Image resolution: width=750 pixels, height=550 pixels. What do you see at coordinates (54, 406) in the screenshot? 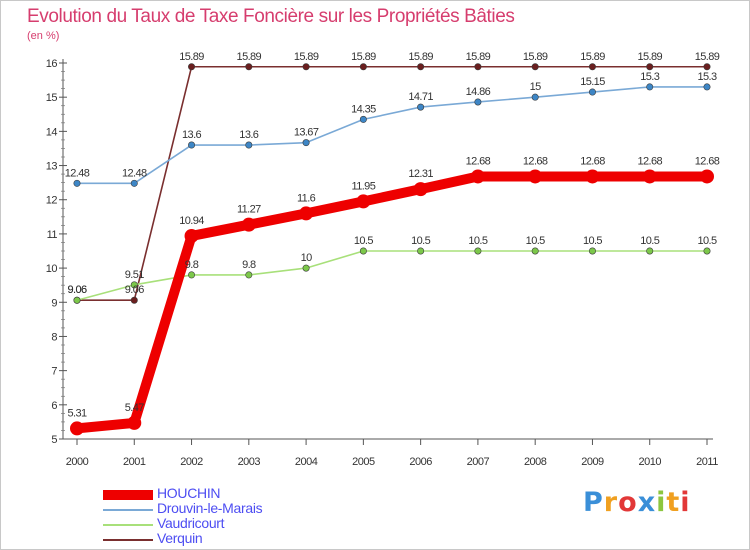
I see `y-tick-label: 6` at bounding box center [54, 406].